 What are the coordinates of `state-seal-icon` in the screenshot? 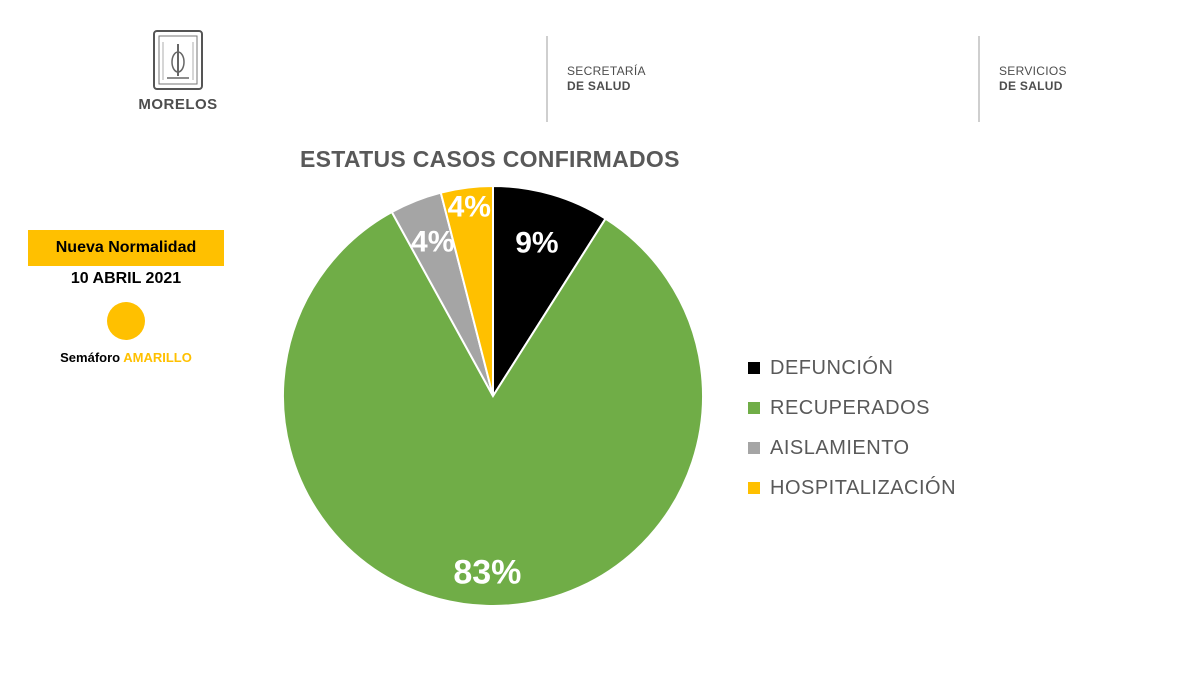 It's located at (178, 60).